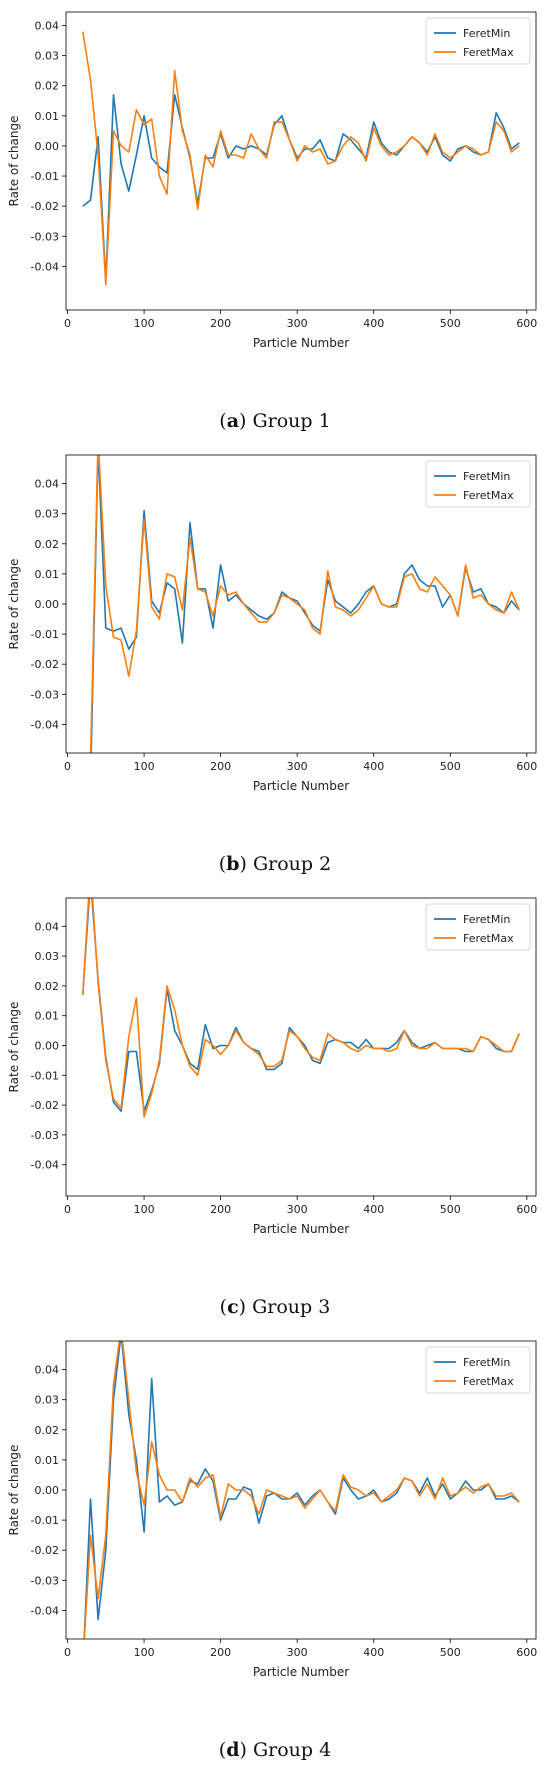  Describe the element at coordinates (233, 864) in the screenshot. I see `caption-letter: b` at that location.